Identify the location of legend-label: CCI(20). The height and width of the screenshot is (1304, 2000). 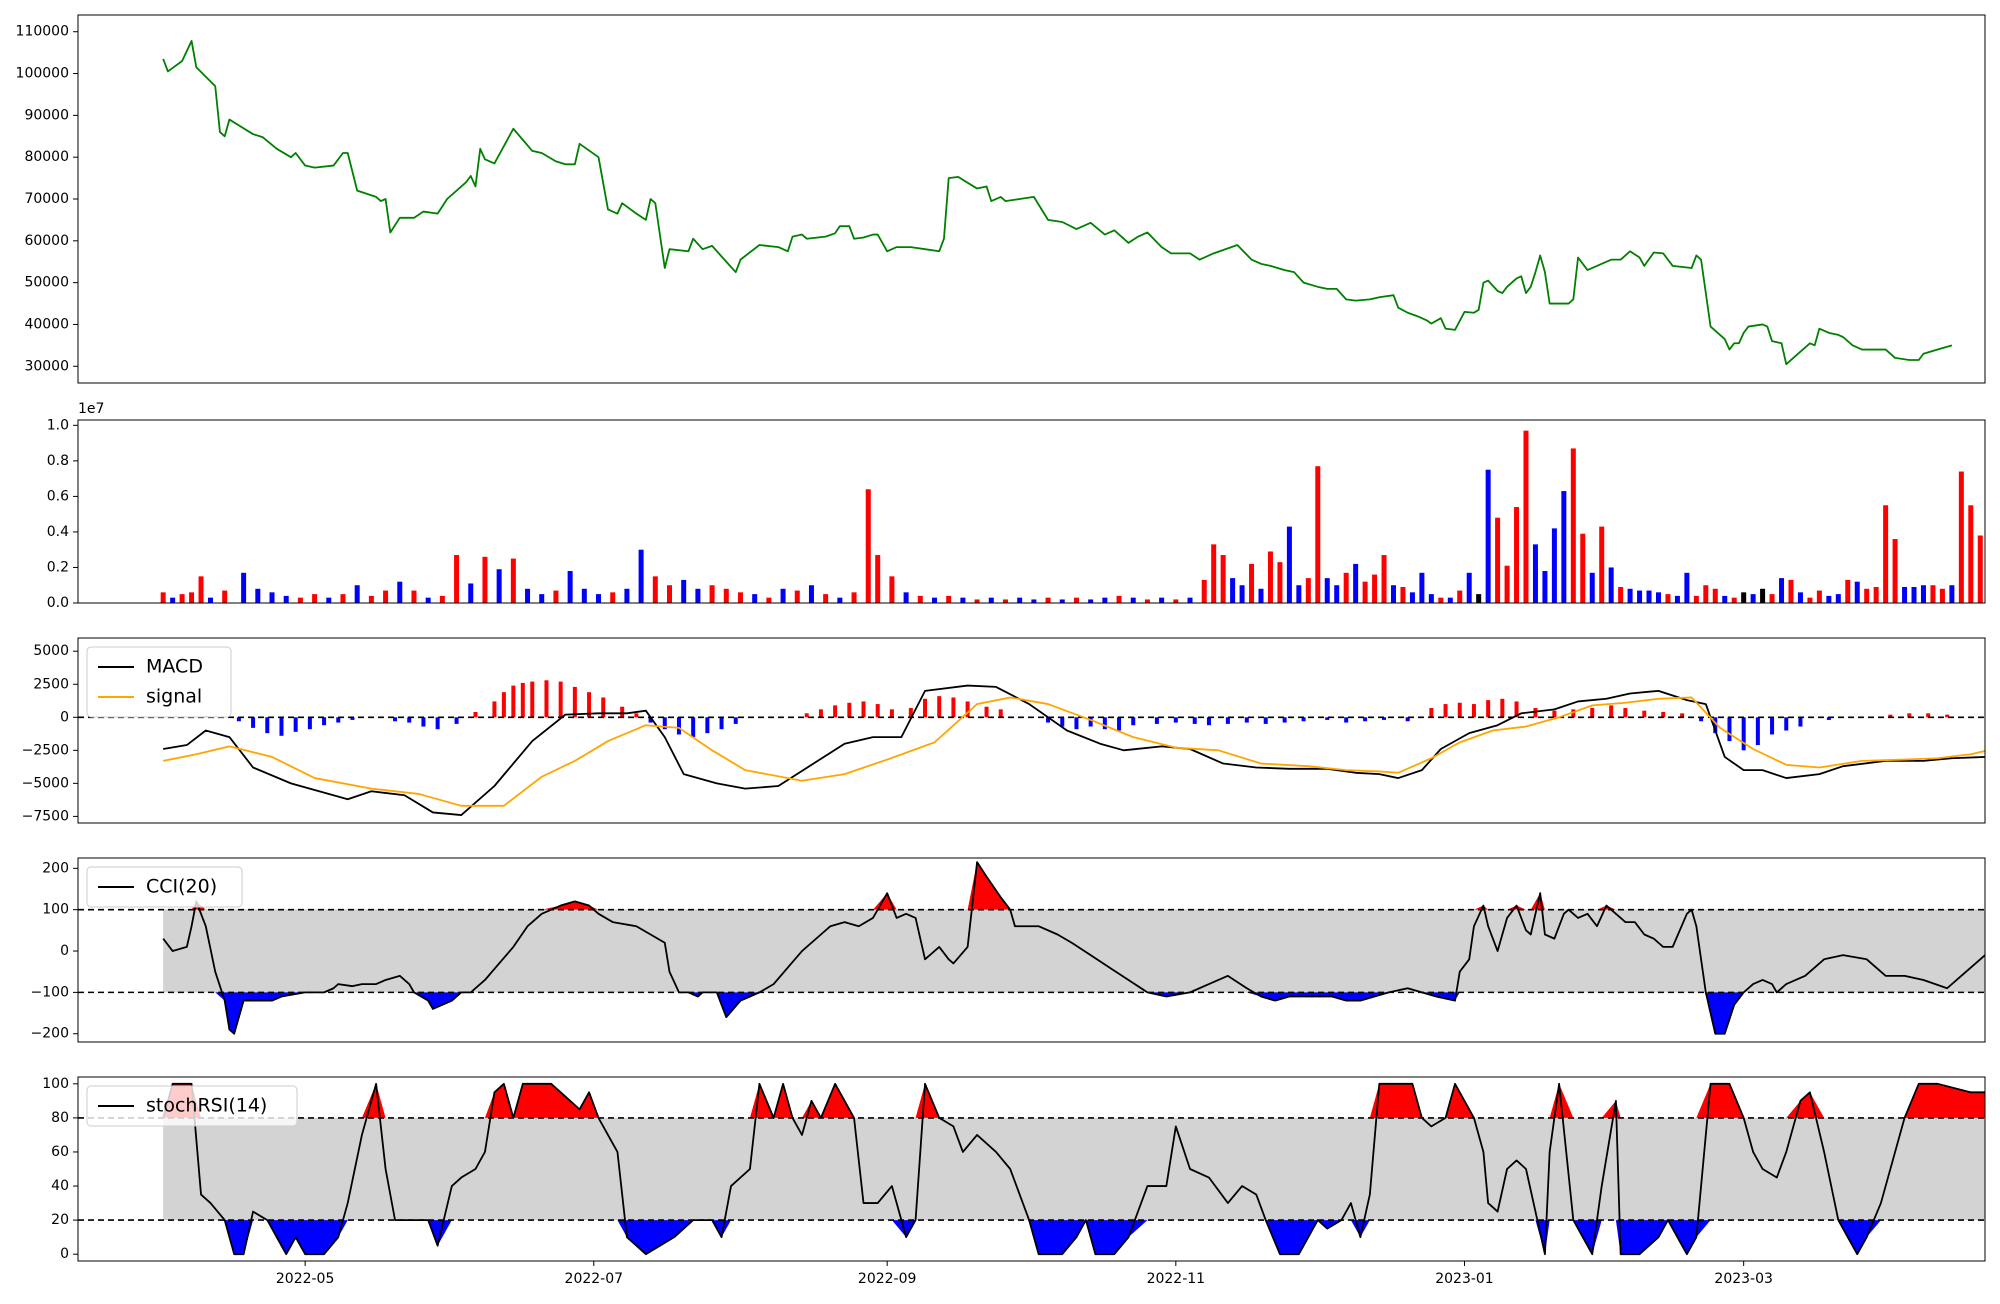
(181, 887).